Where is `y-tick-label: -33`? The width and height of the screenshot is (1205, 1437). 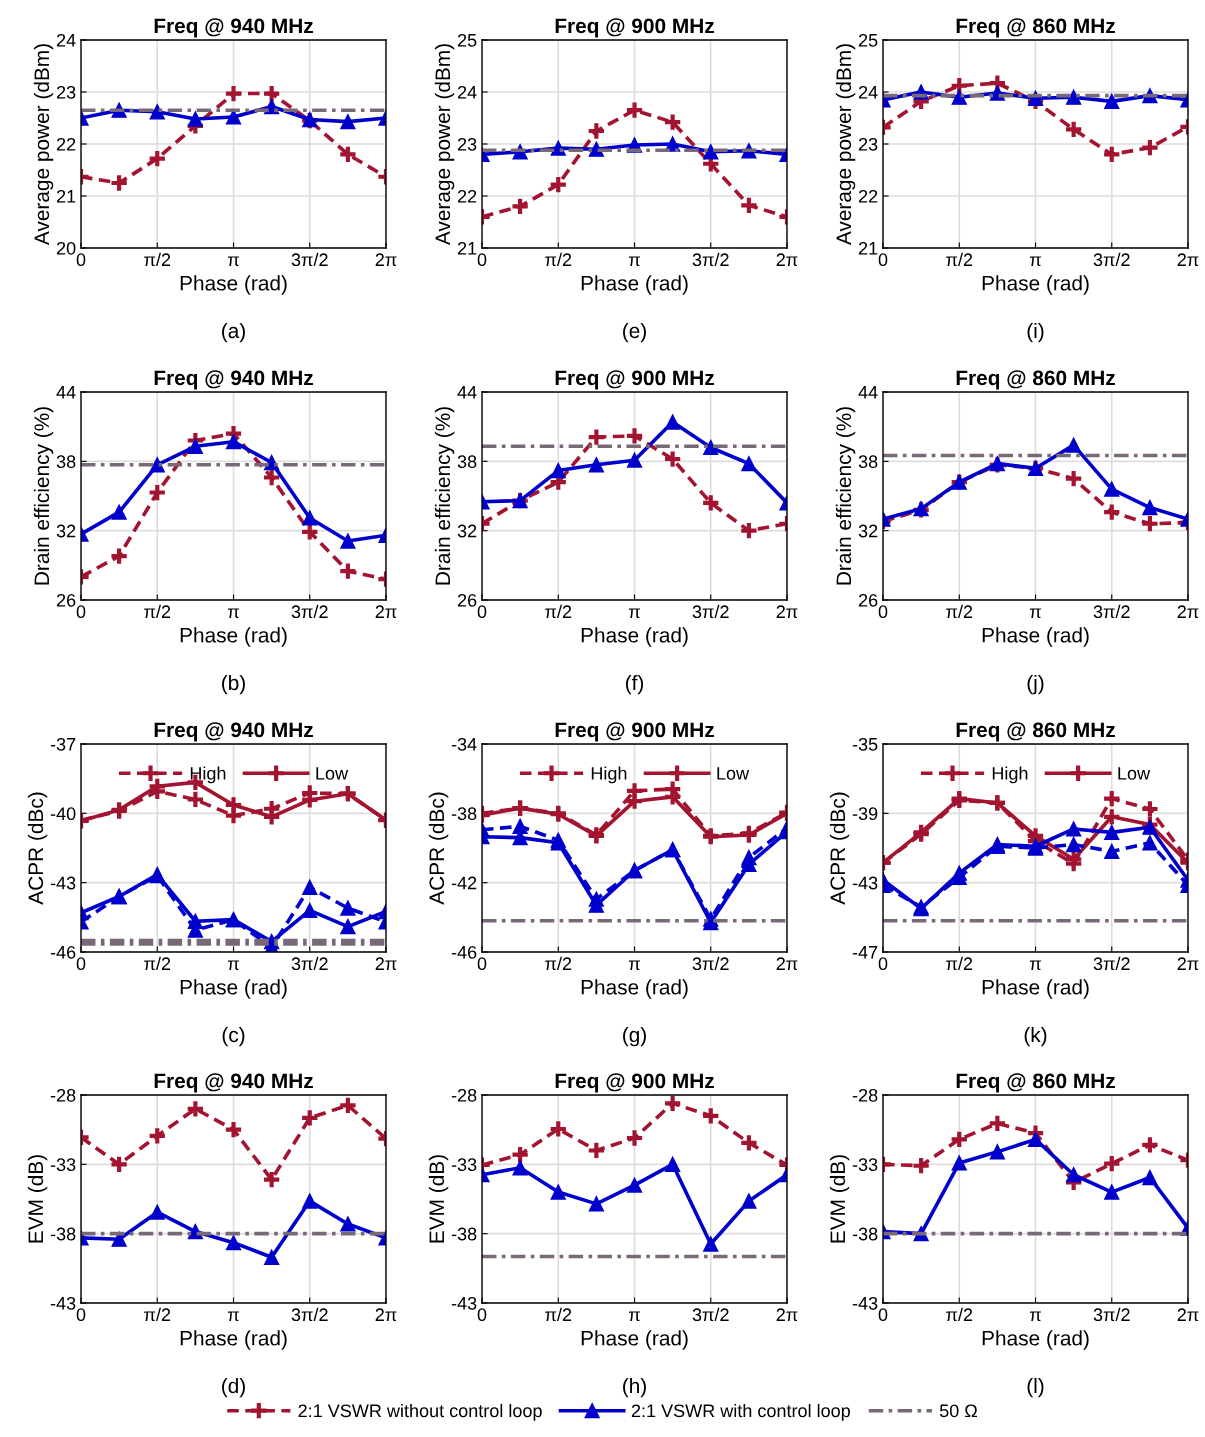
y-tick-label: -33 is located at coordinates (865, 1165).